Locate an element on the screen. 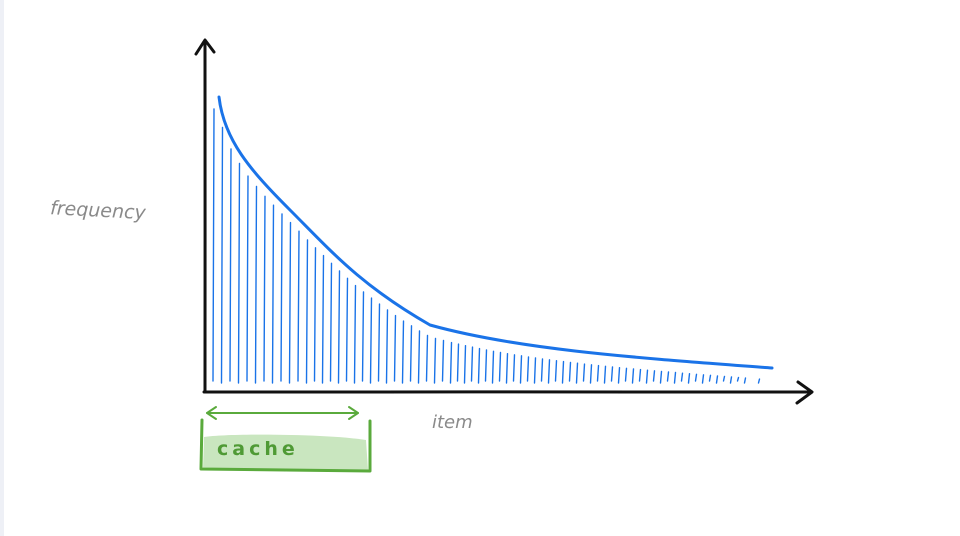 The width and height of the screenshot is (960, 536). cache-label: cache is located at coordinates (258, 449).